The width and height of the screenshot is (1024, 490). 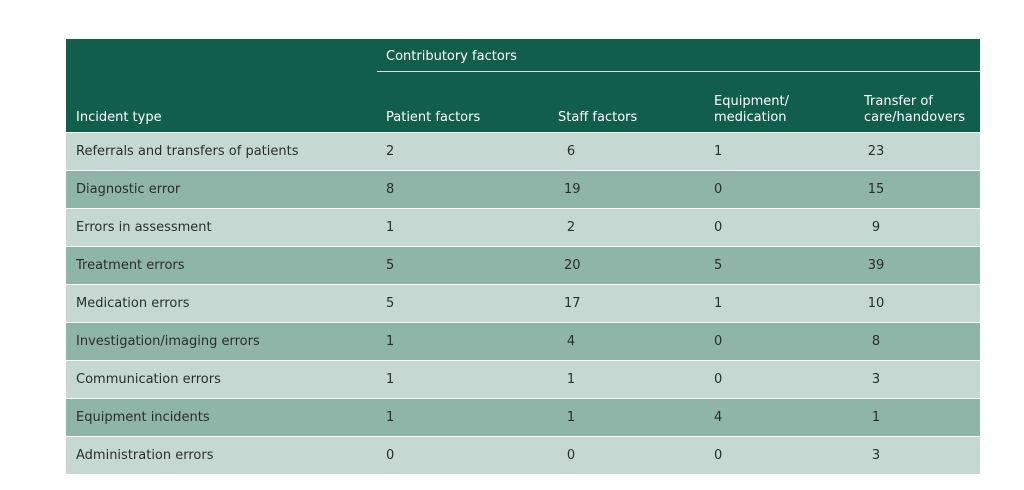 What do you see at coordinates (571, 455) in the screenshot?
I see `staff-factors-cell: 0` at bounding box center [571, 455].